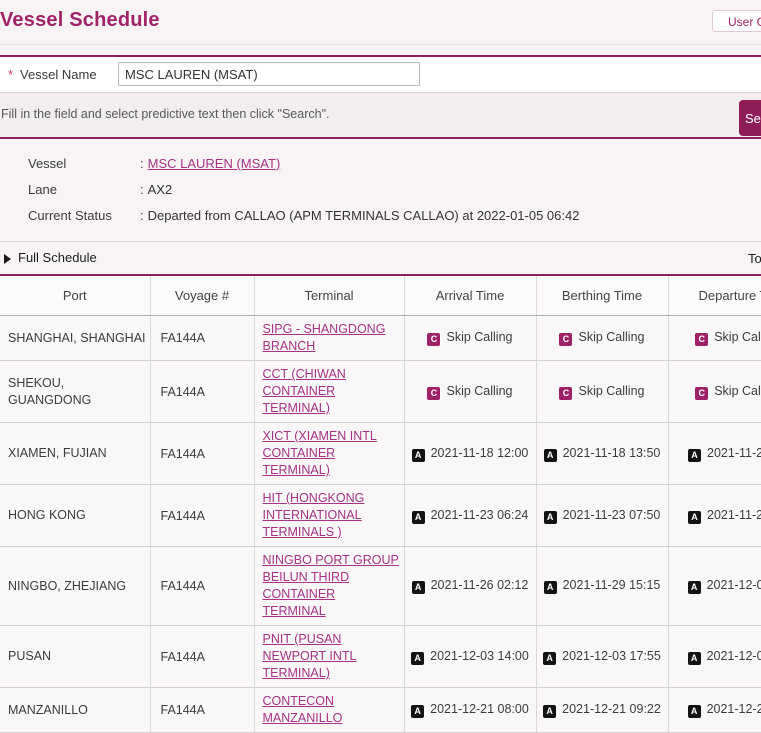 The height and width of the screenshot is (733, 761). What do you see at coordinates (70, 215) in the screenshot?
I see `current-status-label: Current Status` at bounding box center [70, 215].